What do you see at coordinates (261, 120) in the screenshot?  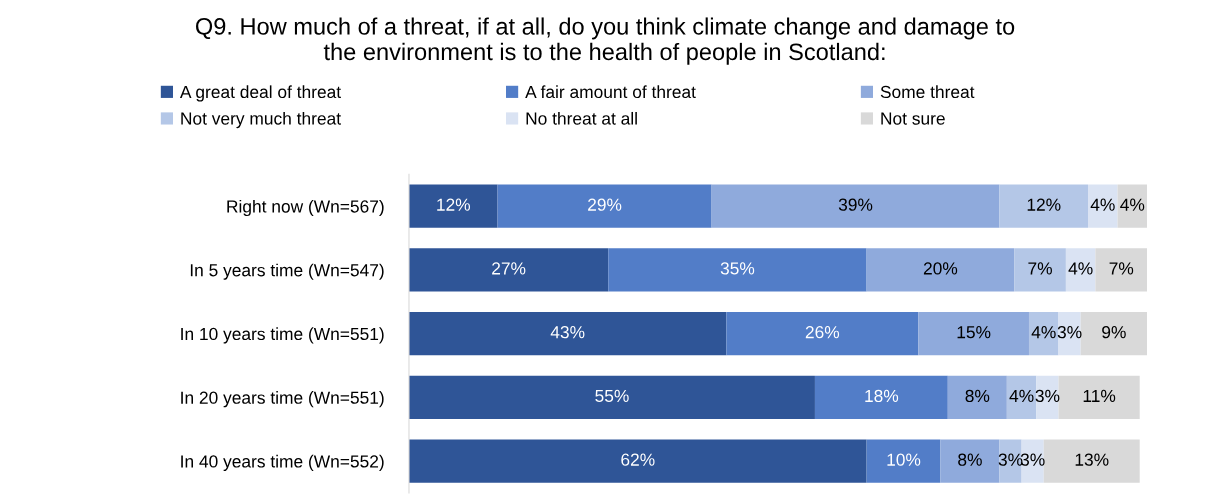 I see `legend-label: Not very much threat` at bounding box center [261, 120].